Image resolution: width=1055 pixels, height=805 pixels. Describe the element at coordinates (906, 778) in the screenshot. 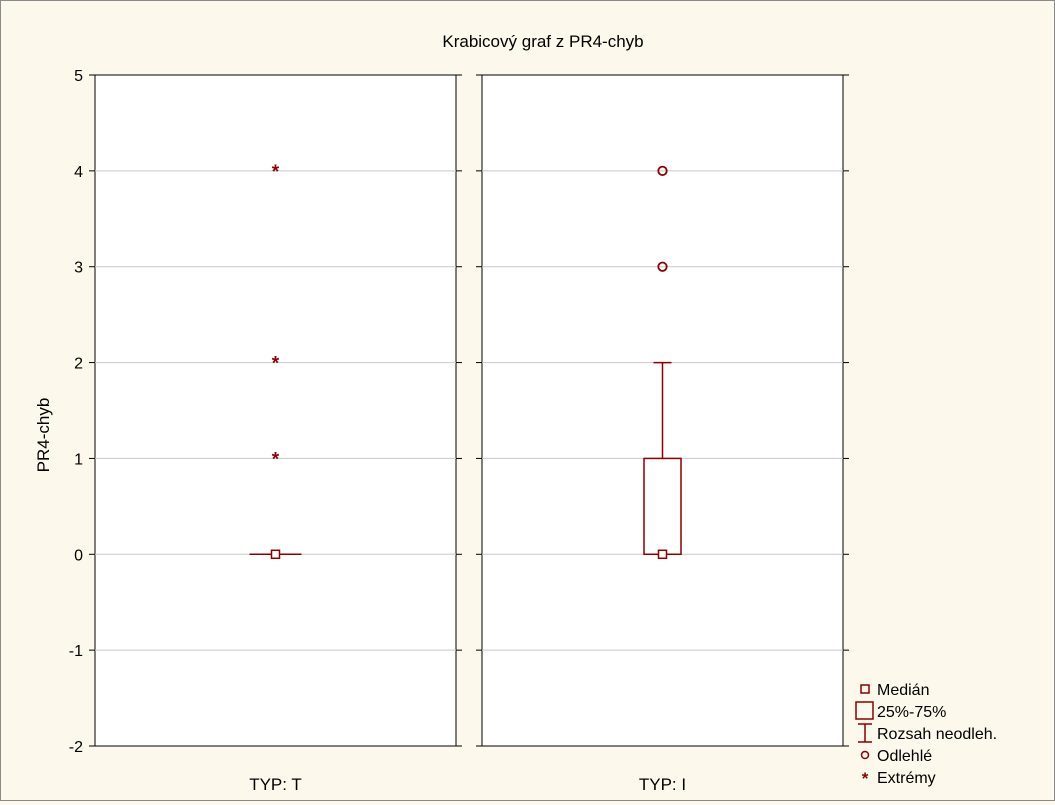

I see `legend-label: Extrémy` at that location.